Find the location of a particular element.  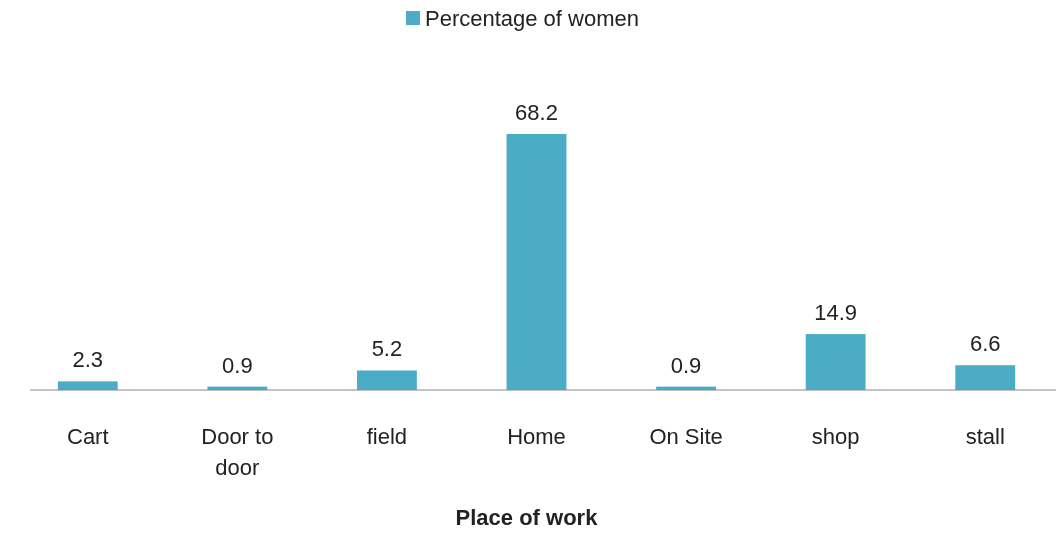

data-label: 6.6 is located at coordinates (985, 344).